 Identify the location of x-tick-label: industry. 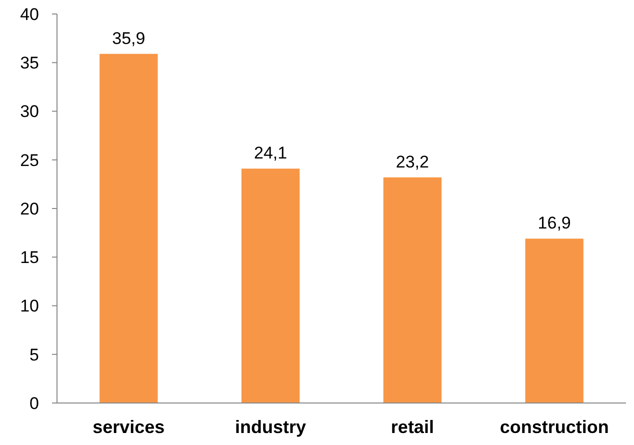
(270, 427).